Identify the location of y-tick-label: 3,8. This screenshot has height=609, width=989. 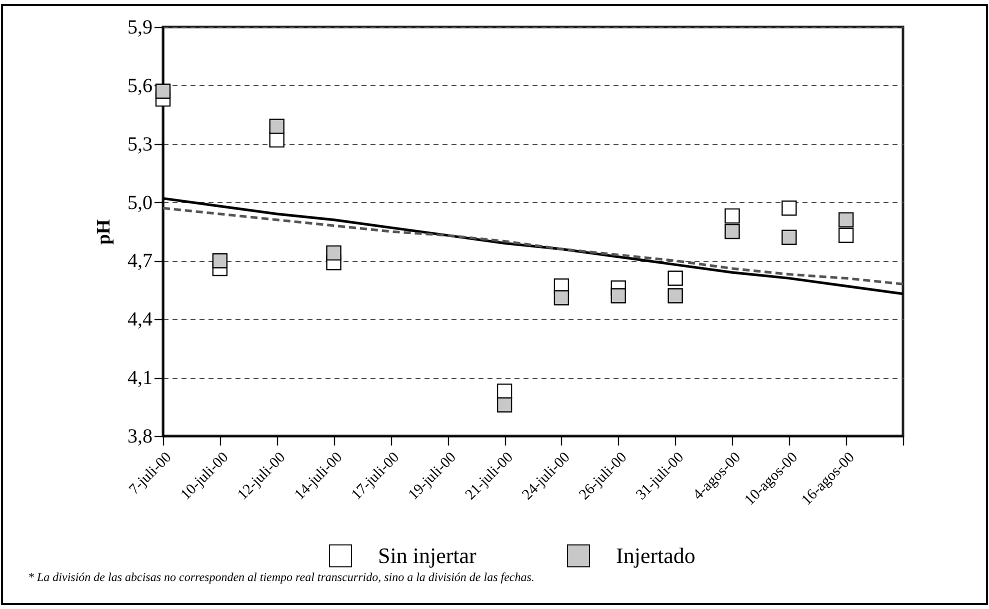
(140, 437).